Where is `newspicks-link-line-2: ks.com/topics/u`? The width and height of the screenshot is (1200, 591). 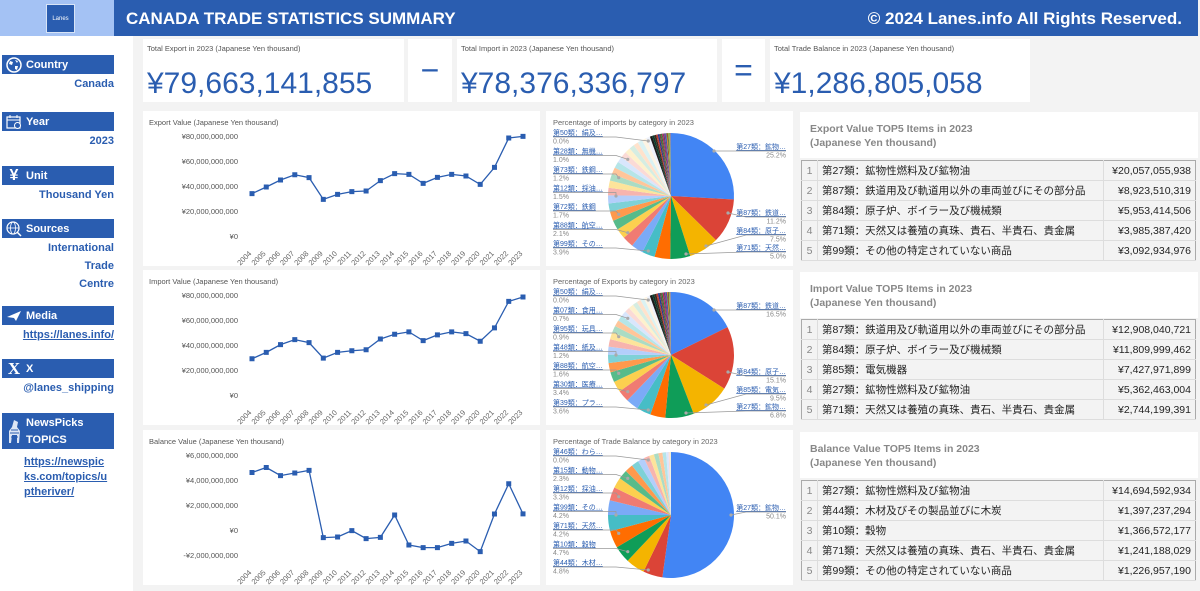 newspicks-link-line-2: ks.com/topics/u is located at coordinates (66, 477).